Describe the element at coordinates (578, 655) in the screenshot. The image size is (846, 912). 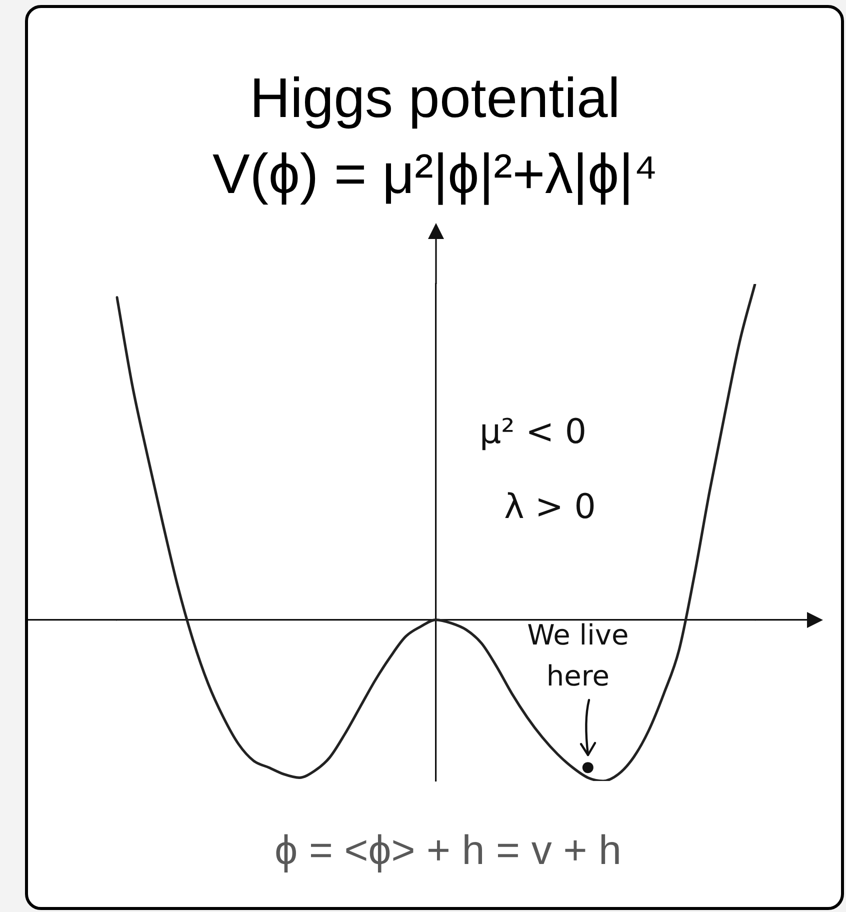
I see `annotation: We live here` at that location.